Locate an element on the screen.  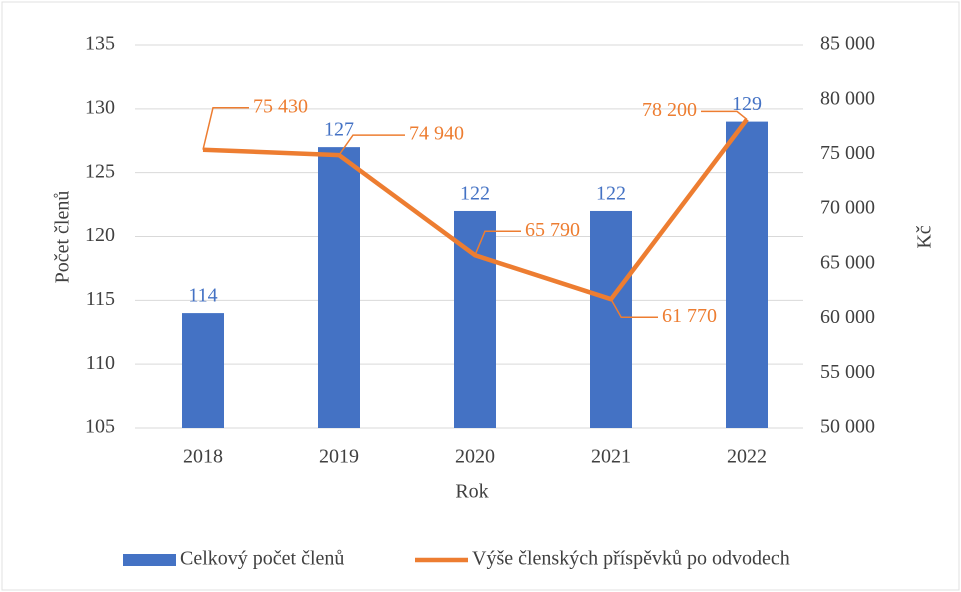
legend-label: Celkový počet členů is located at coordinates (262, 559).